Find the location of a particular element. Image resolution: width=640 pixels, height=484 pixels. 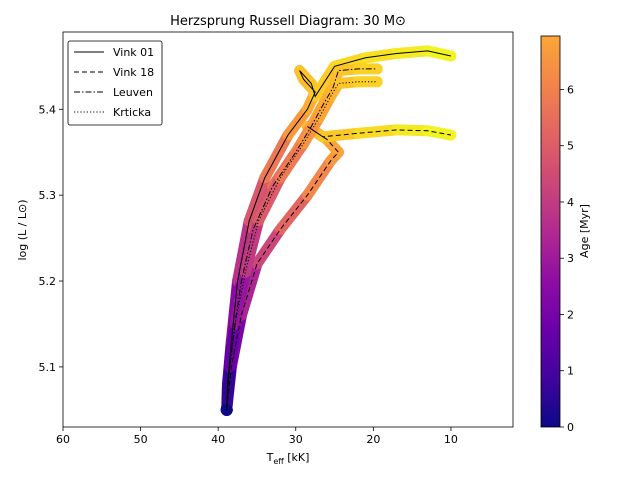

x-tick-label: 60 is located at coordinates (63, 439).